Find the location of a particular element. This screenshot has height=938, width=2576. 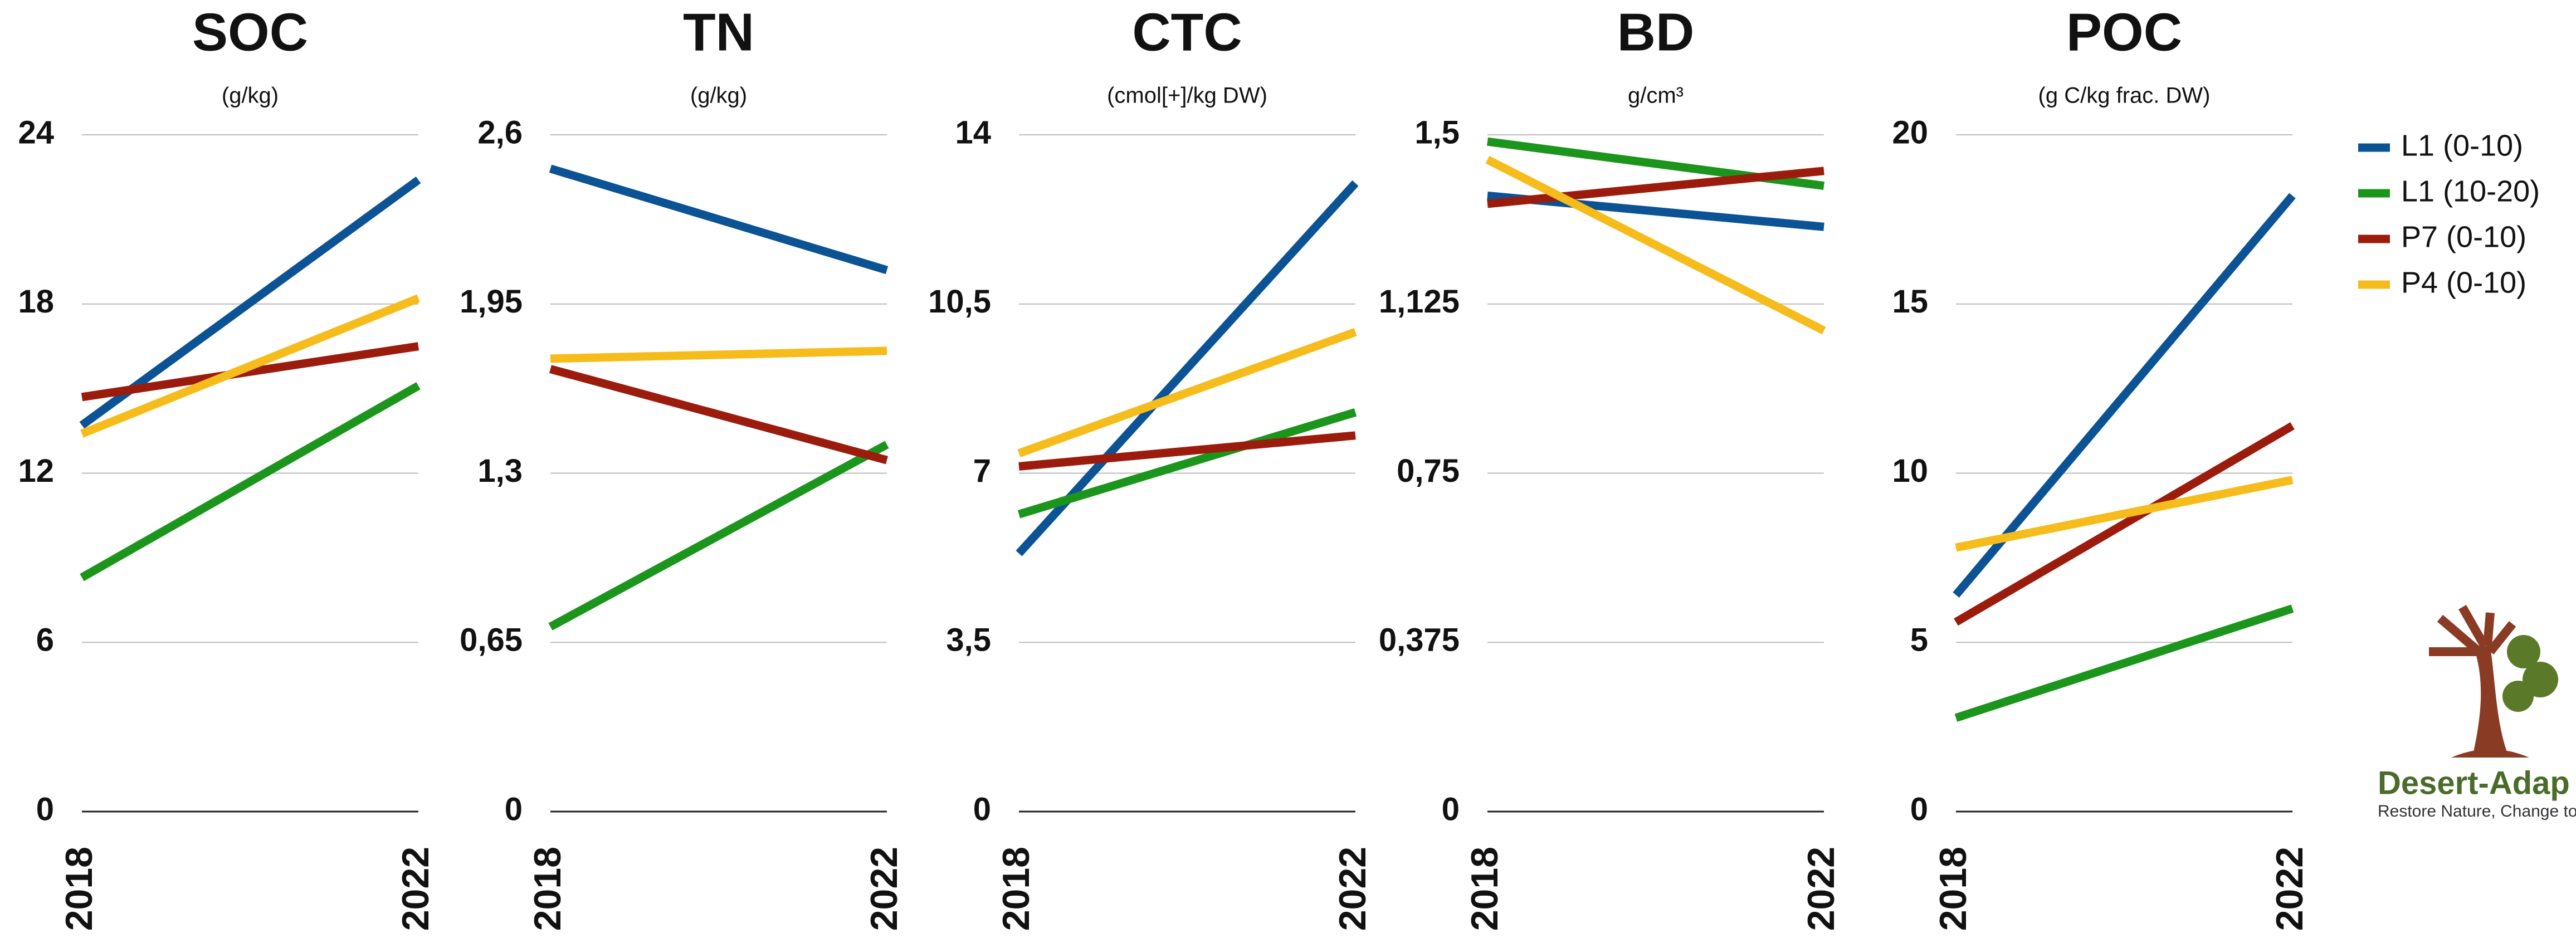

chart-subtitle: (cmol[+]/kg DW) is located at coordinates (1187, 96).